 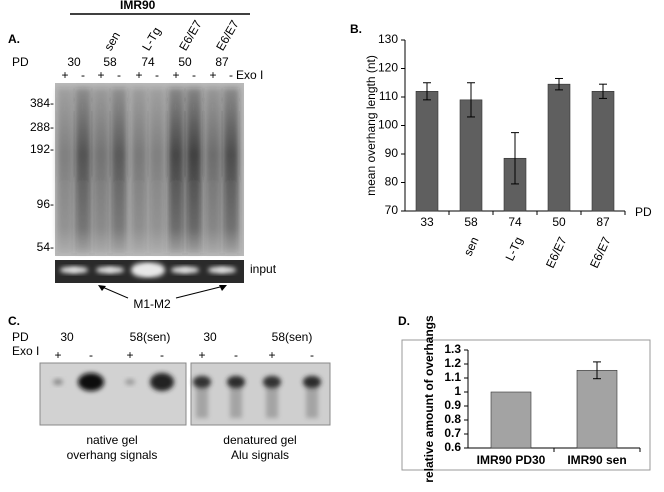 What do you see at coordinates (371, 125) in the screenshot?
I see `y-axis-label: mean overhang length (nt)` at bounding box center [371, 125].